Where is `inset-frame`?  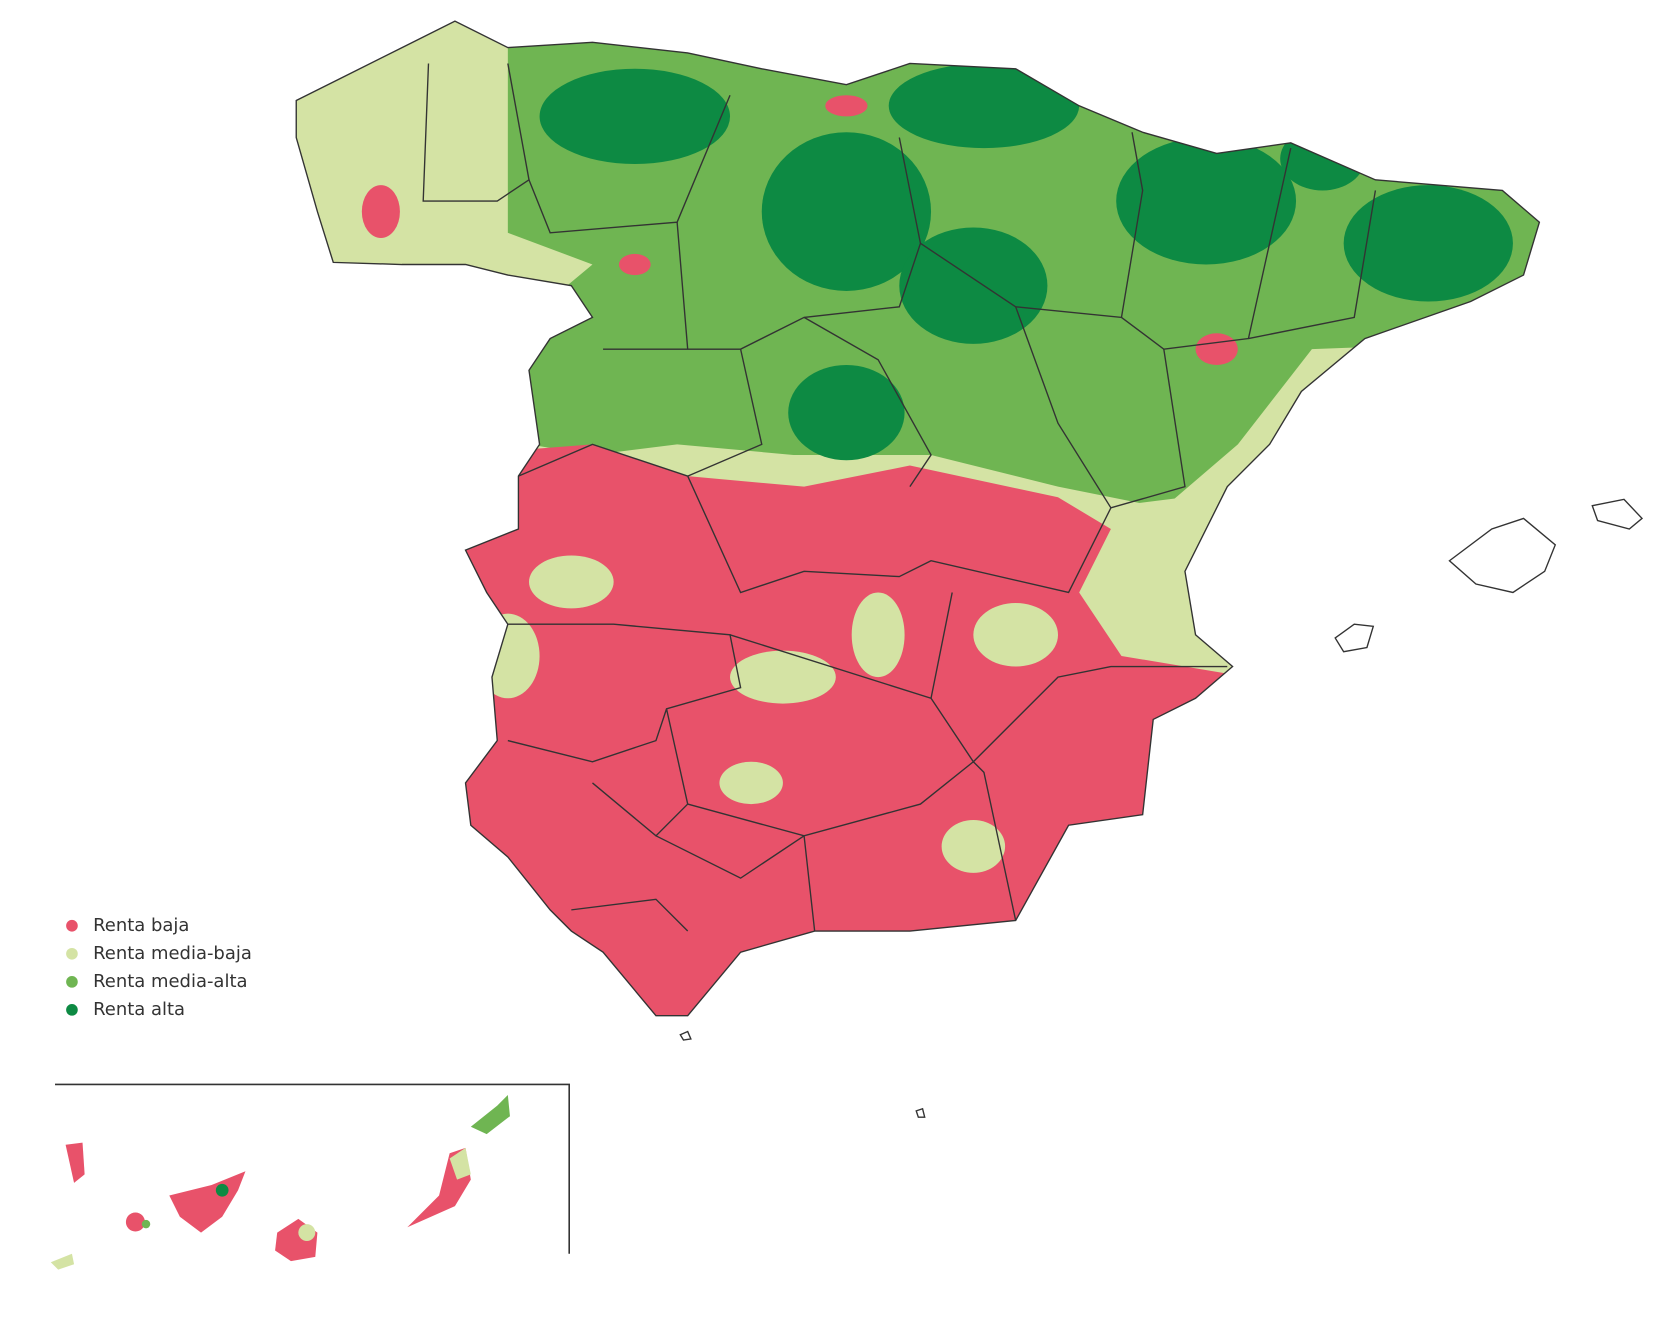 inset-frame is located at coordinates (312, 1168).